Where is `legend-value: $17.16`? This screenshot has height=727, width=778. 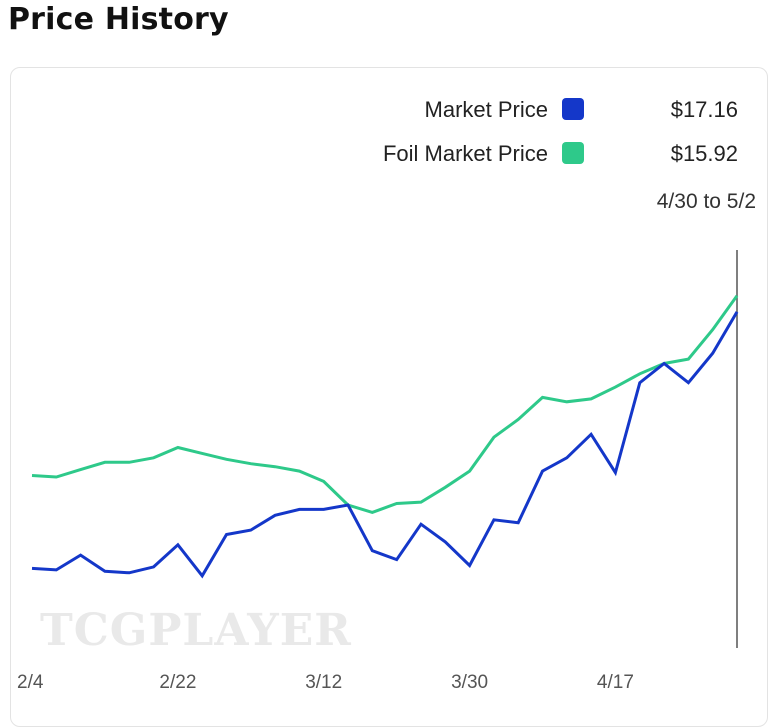 legend-value: $17.16 is located at coordinates (704, 109).